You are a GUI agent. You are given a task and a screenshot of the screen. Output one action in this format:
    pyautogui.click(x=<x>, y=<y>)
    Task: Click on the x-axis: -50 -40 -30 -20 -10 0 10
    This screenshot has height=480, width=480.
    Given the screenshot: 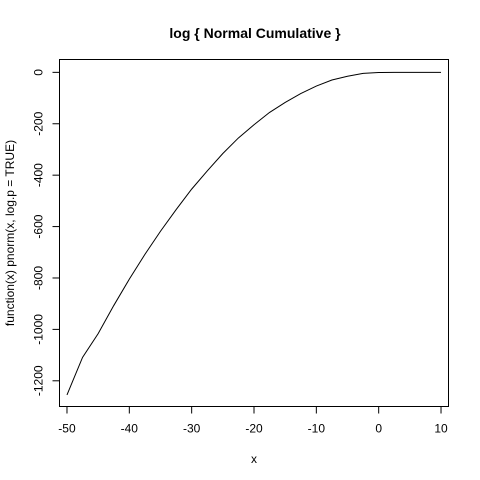 What is the action you would take?
    pyautogui.click(x=253, y=421)
    